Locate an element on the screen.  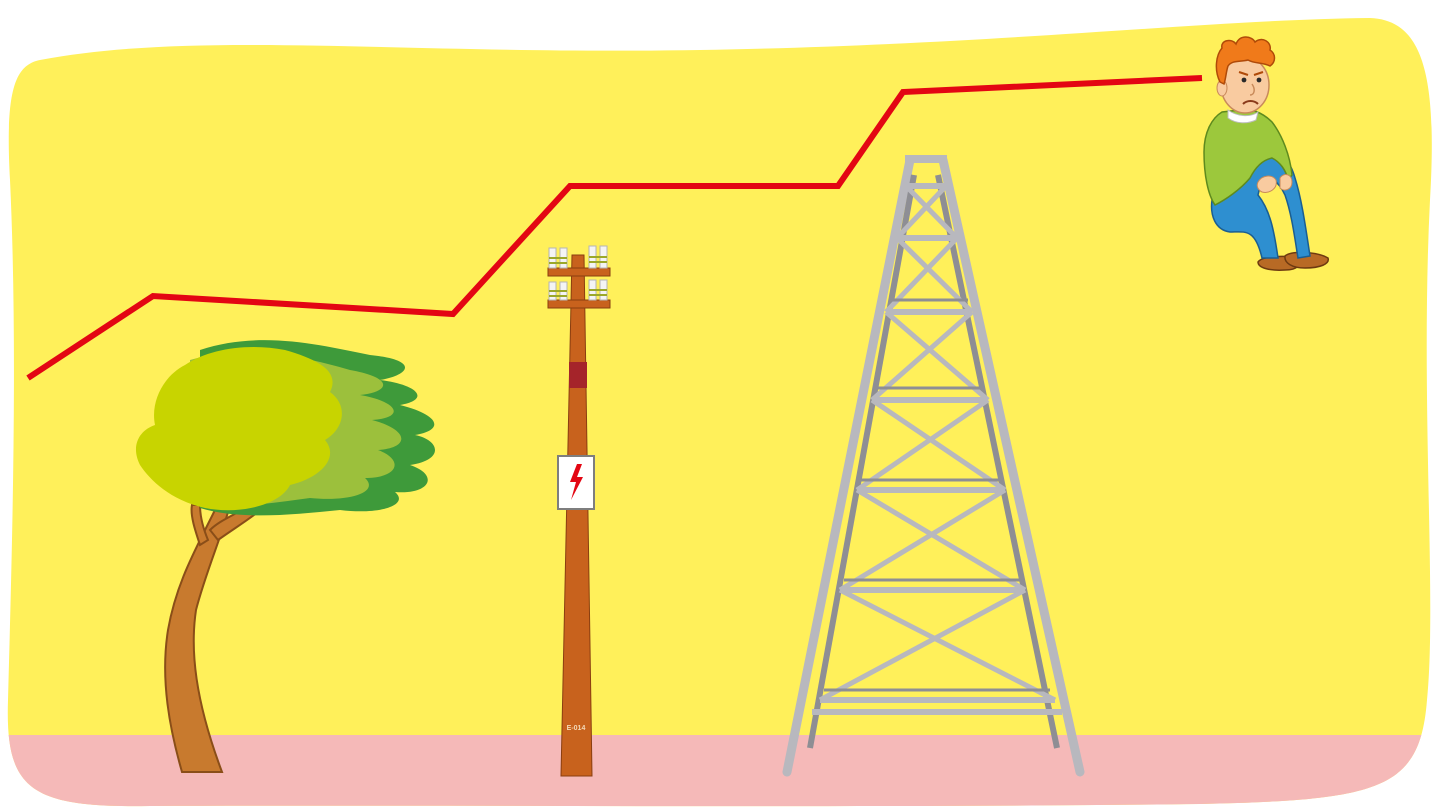
person-mouth-sad is located at coordinates (1250, 102).